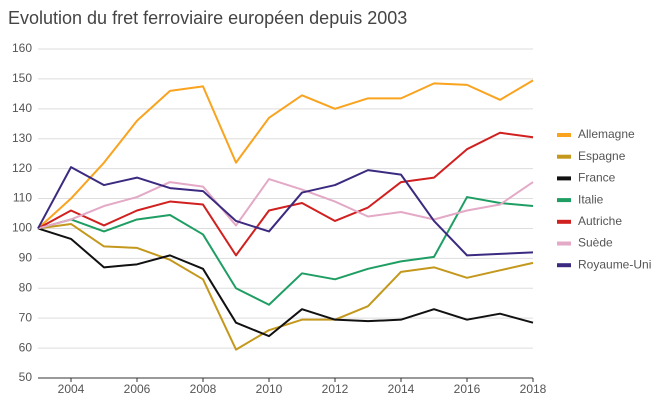 This screenshot has width=661, height=408. Describe the element at coordinates (71, 389) in the screenshot. I see `x-tick-label: 2004` at that location.